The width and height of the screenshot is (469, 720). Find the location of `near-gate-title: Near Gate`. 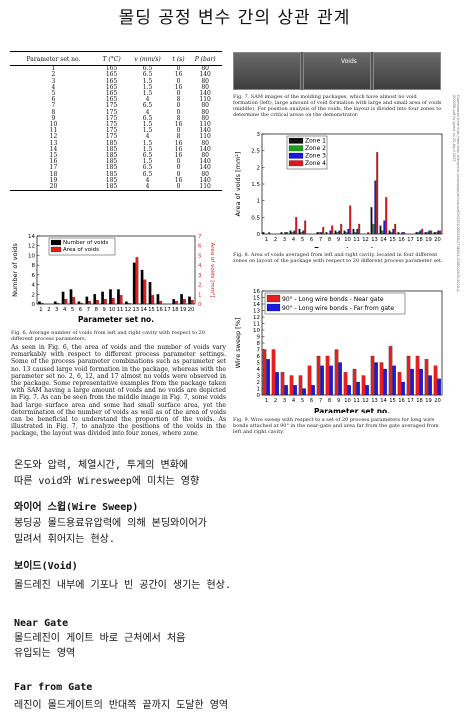

near-gate-title: Near Gate is located at coordinates (41, 623).